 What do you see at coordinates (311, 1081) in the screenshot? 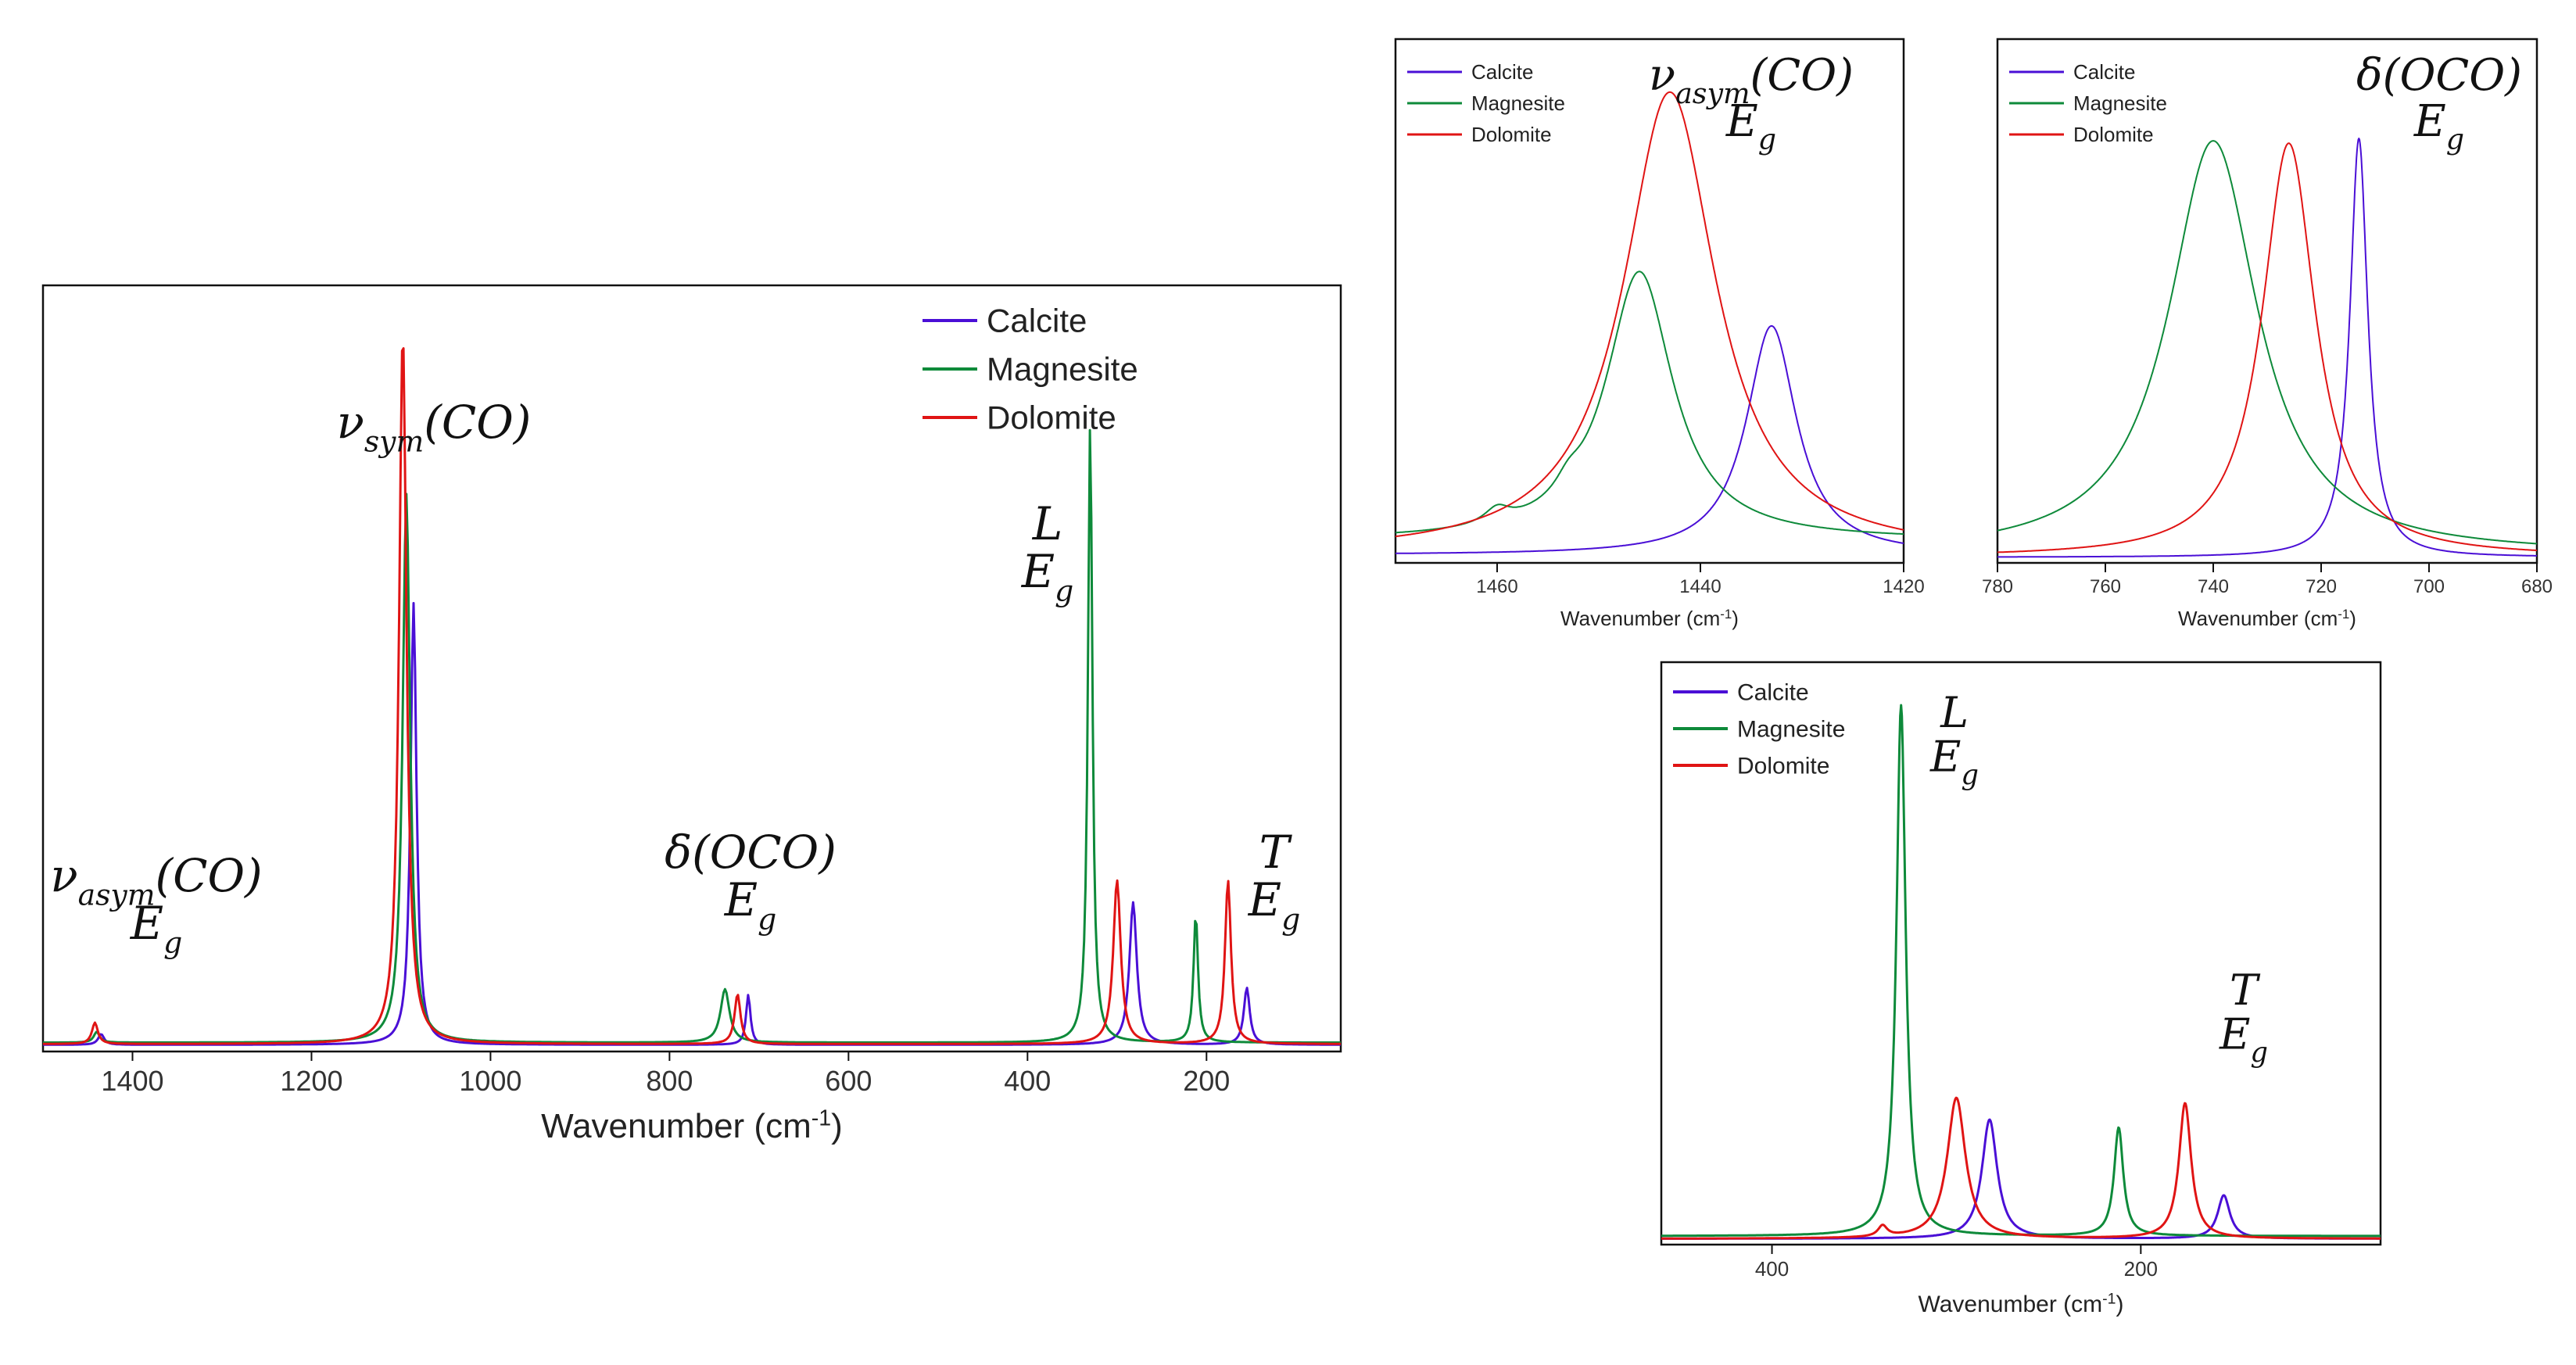
I see `x-tick-label: 1200` at bounding box center [311, 1081].